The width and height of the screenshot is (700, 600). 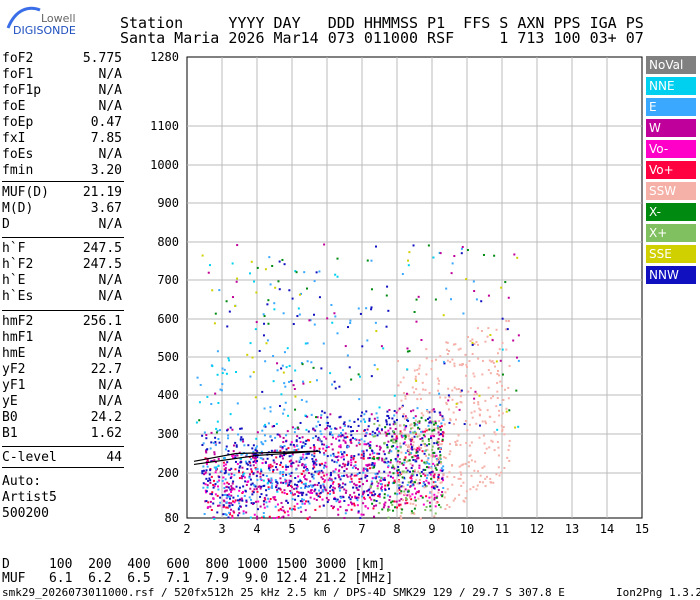 What do you see at coordinates (106, 122) in the screenshot?
I see `param-value: 0.47` at bounding box center [106, 122].